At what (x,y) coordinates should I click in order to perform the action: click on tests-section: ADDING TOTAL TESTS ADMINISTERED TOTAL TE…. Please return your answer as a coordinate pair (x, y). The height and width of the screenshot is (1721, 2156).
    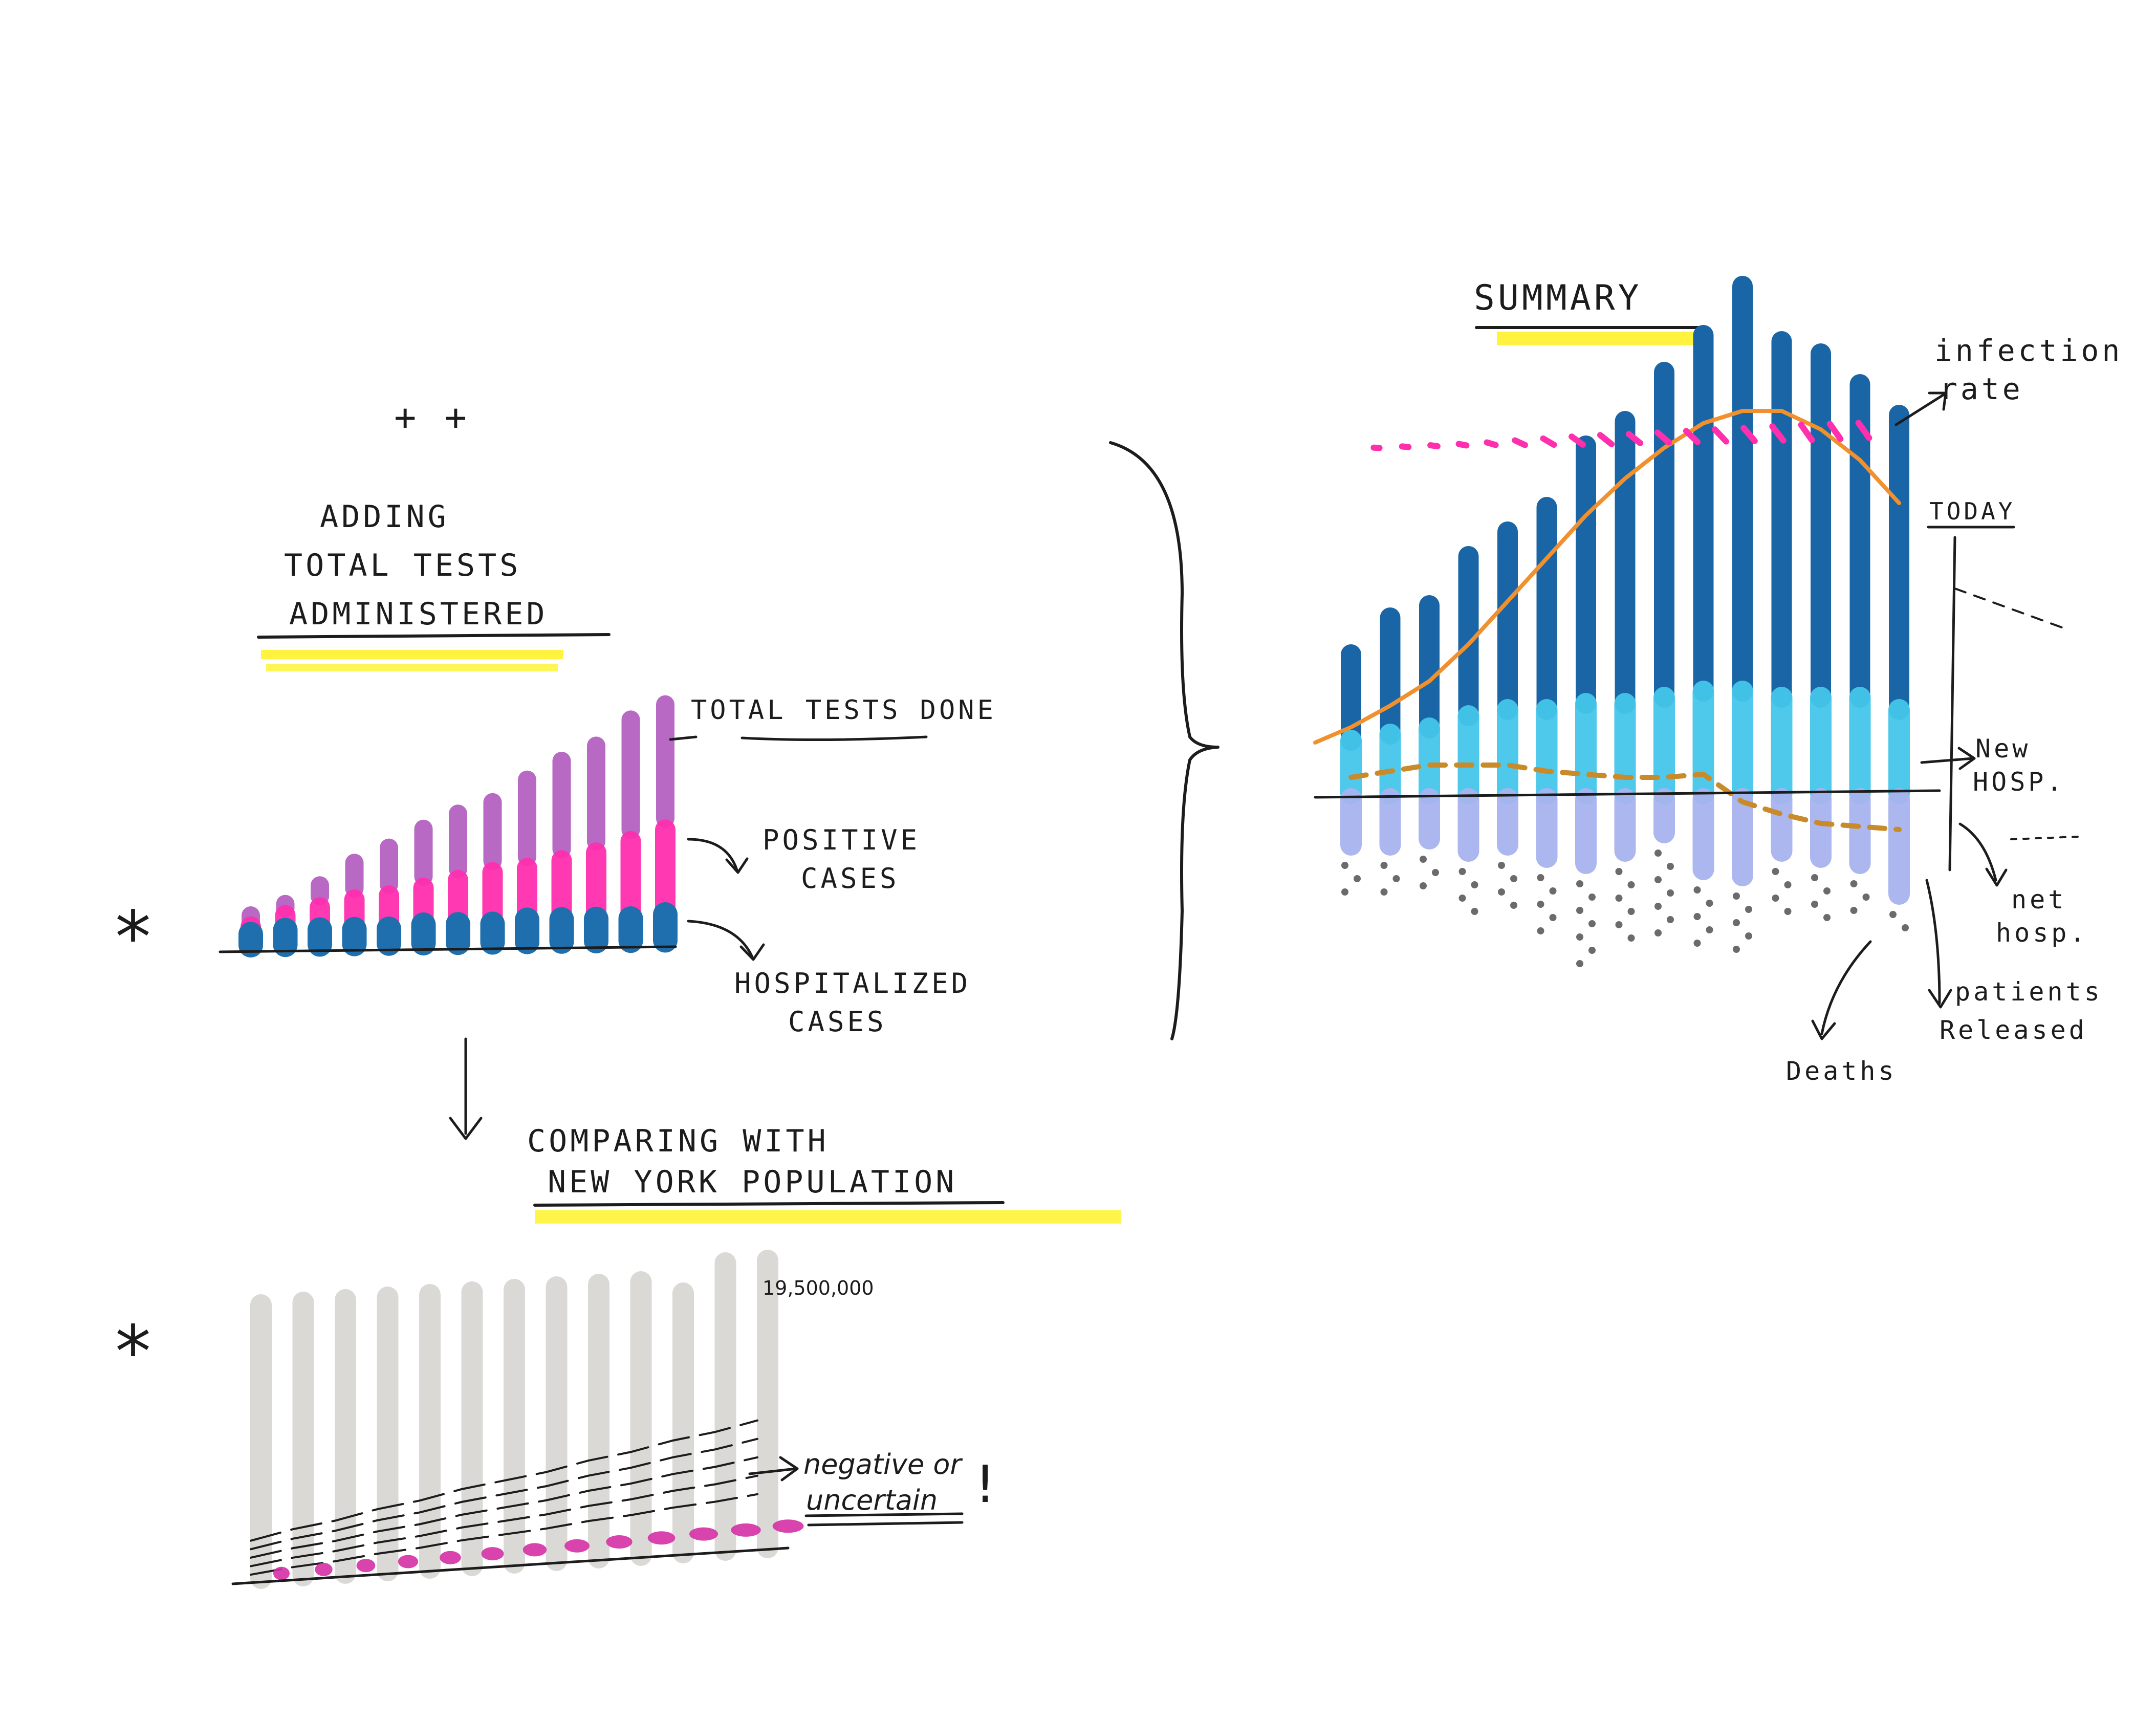
    Looking at the image, I should click on (607, 819).